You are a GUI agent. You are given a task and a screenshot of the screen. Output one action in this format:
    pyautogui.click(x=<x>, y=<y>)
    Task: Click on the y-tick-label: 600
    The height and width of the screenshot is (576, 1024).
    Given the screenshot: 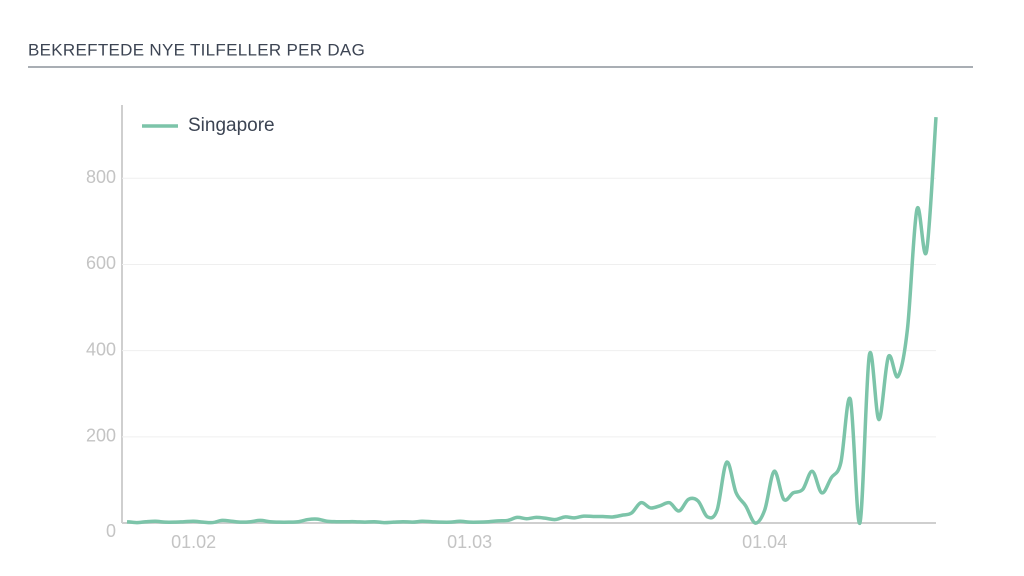 What is the action you would take?
    pyautogui.click(x=101, y=263)
    